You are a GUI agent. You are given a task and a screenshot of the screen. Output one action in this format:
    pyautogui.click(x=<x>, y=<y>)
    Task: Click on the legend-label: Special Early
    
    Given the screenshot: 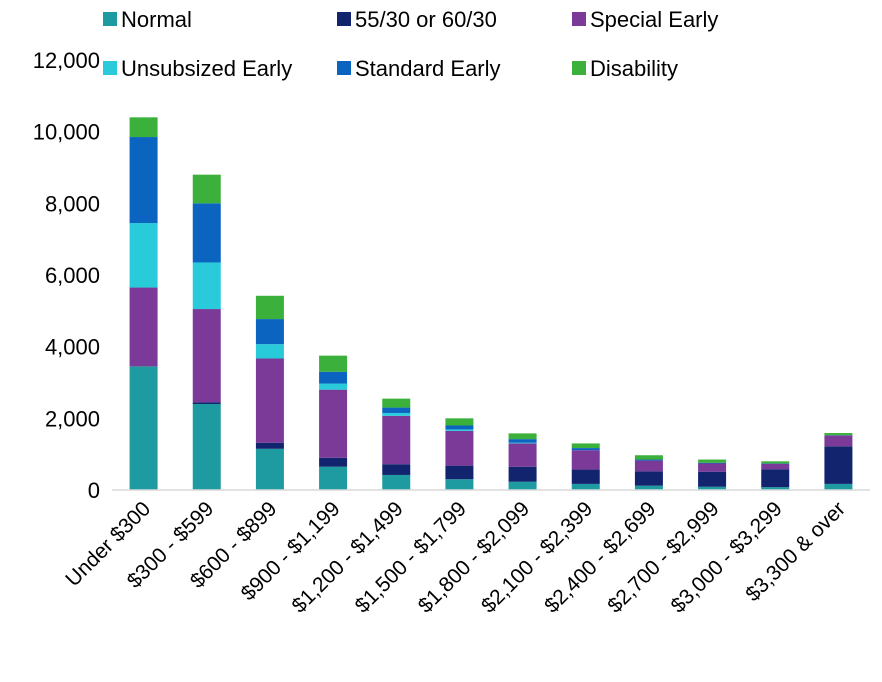 What is the action you would take?
    pyautogui.click(x=654, y=19)
    